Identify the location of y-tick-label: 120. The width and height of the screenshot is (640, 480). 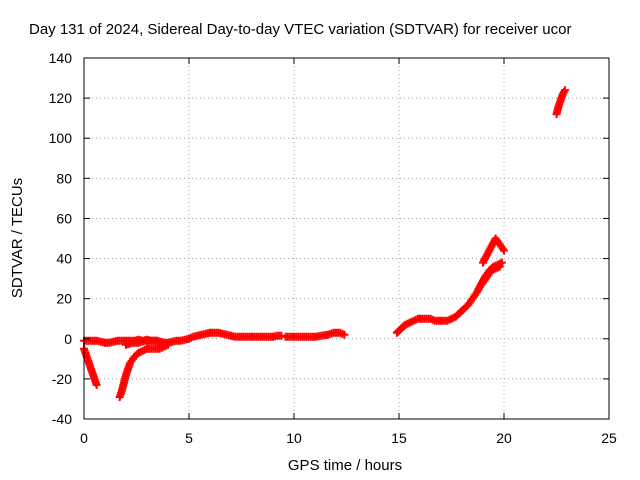
(61, 98).